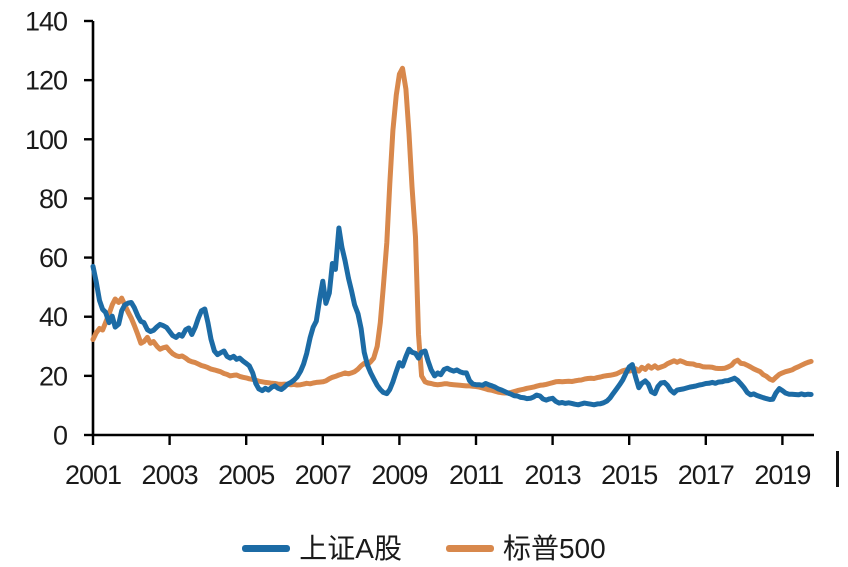 The image size is (848, 567). What do you see at coordinates (554, 548) in the screenshot?
I see `legend-label-sp500: 标普500` at bounding box center [554, 548].